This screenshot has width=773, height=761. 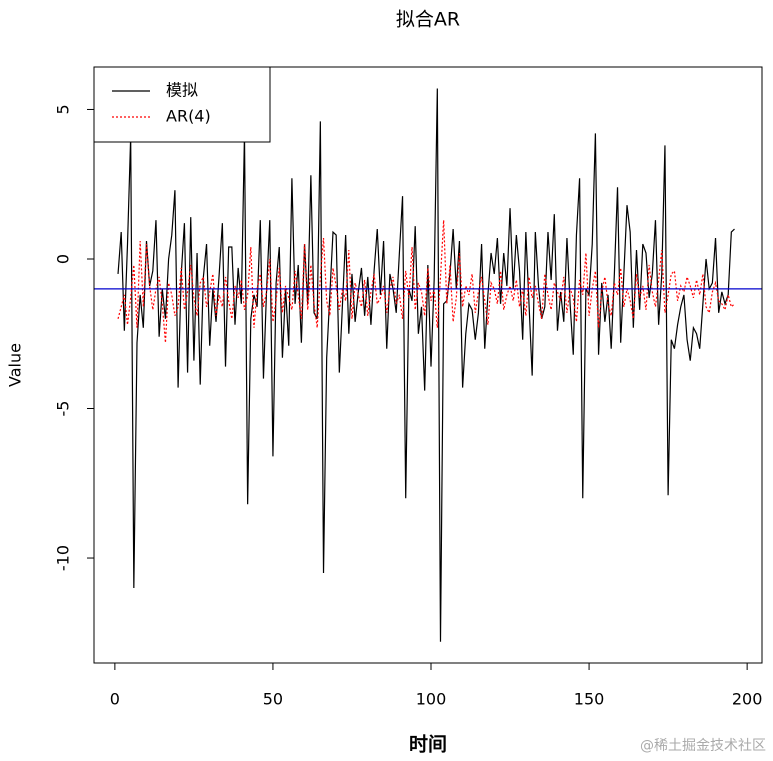 What do you see at coordinates (428, 20) in the screenshot?
I see `chart-title: 拟合AR` at bounding box center [428, 20].